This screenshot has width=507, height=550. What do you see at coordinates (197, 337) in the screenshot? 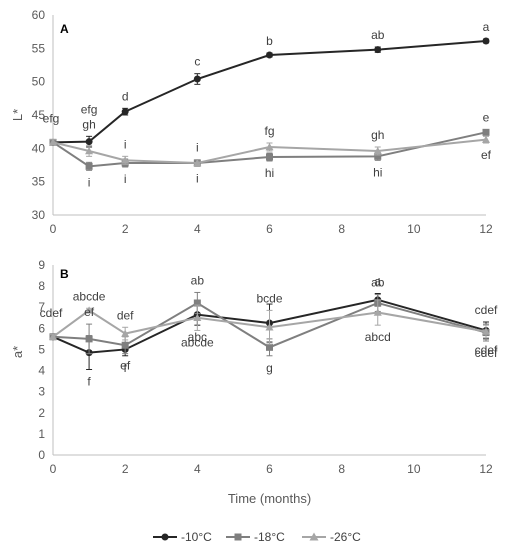
I see `data-label-m10: abc` at bounding box center [197, 337].